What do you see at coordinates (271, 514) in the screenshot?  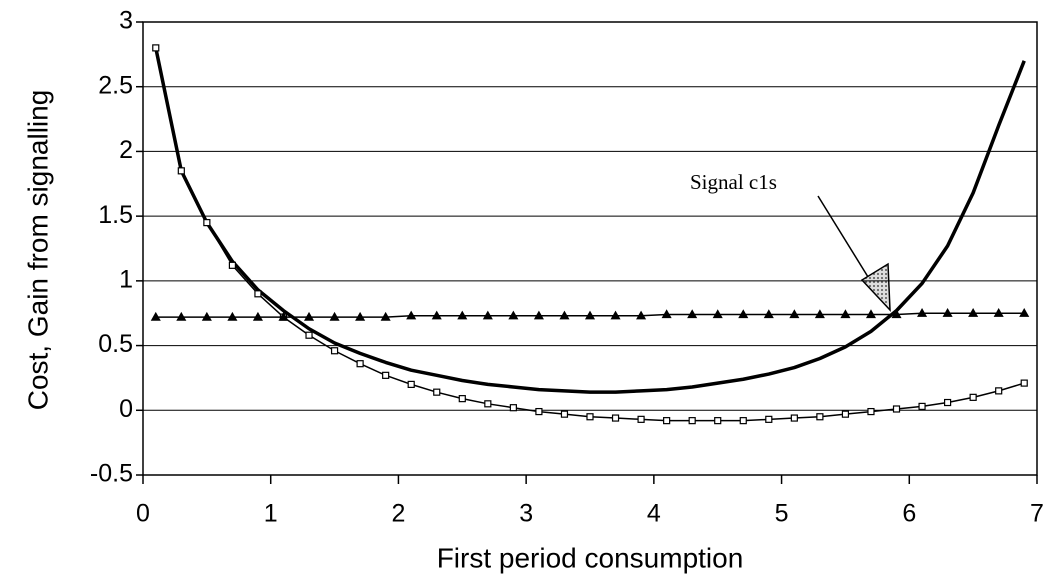 I see `x-tick-label: 1` at bounding box center [271, 514].